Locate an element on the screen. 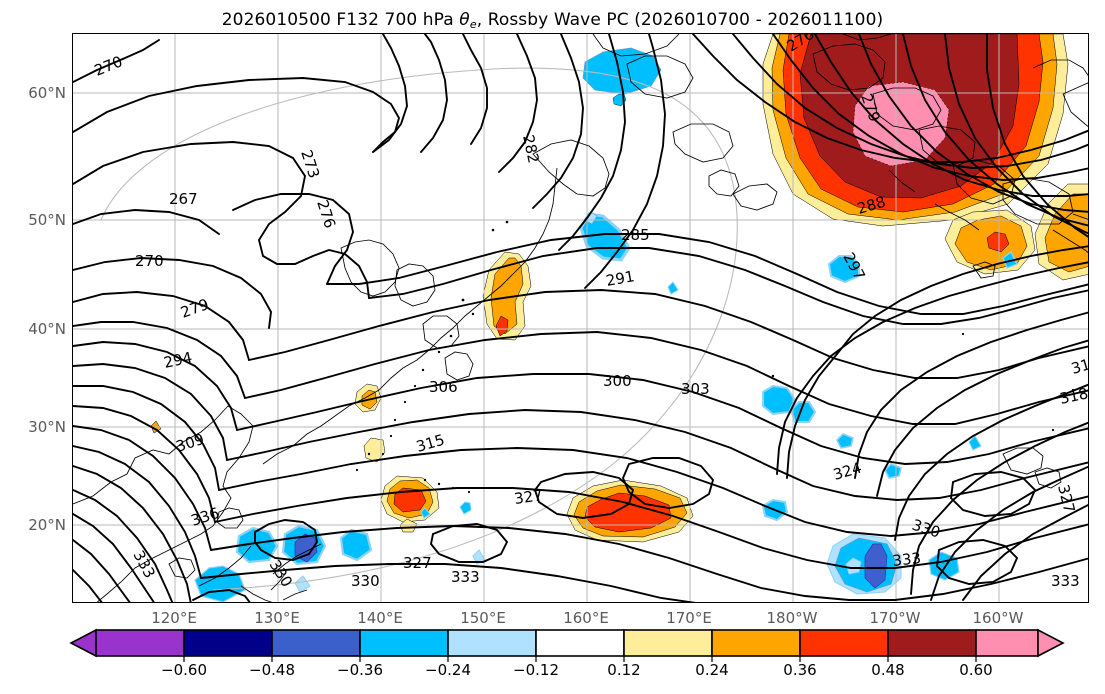 Image resolution: width=1105 pixels, height=694 pixels. xtick-160W: 160°W is located at coordinates (998, 618).